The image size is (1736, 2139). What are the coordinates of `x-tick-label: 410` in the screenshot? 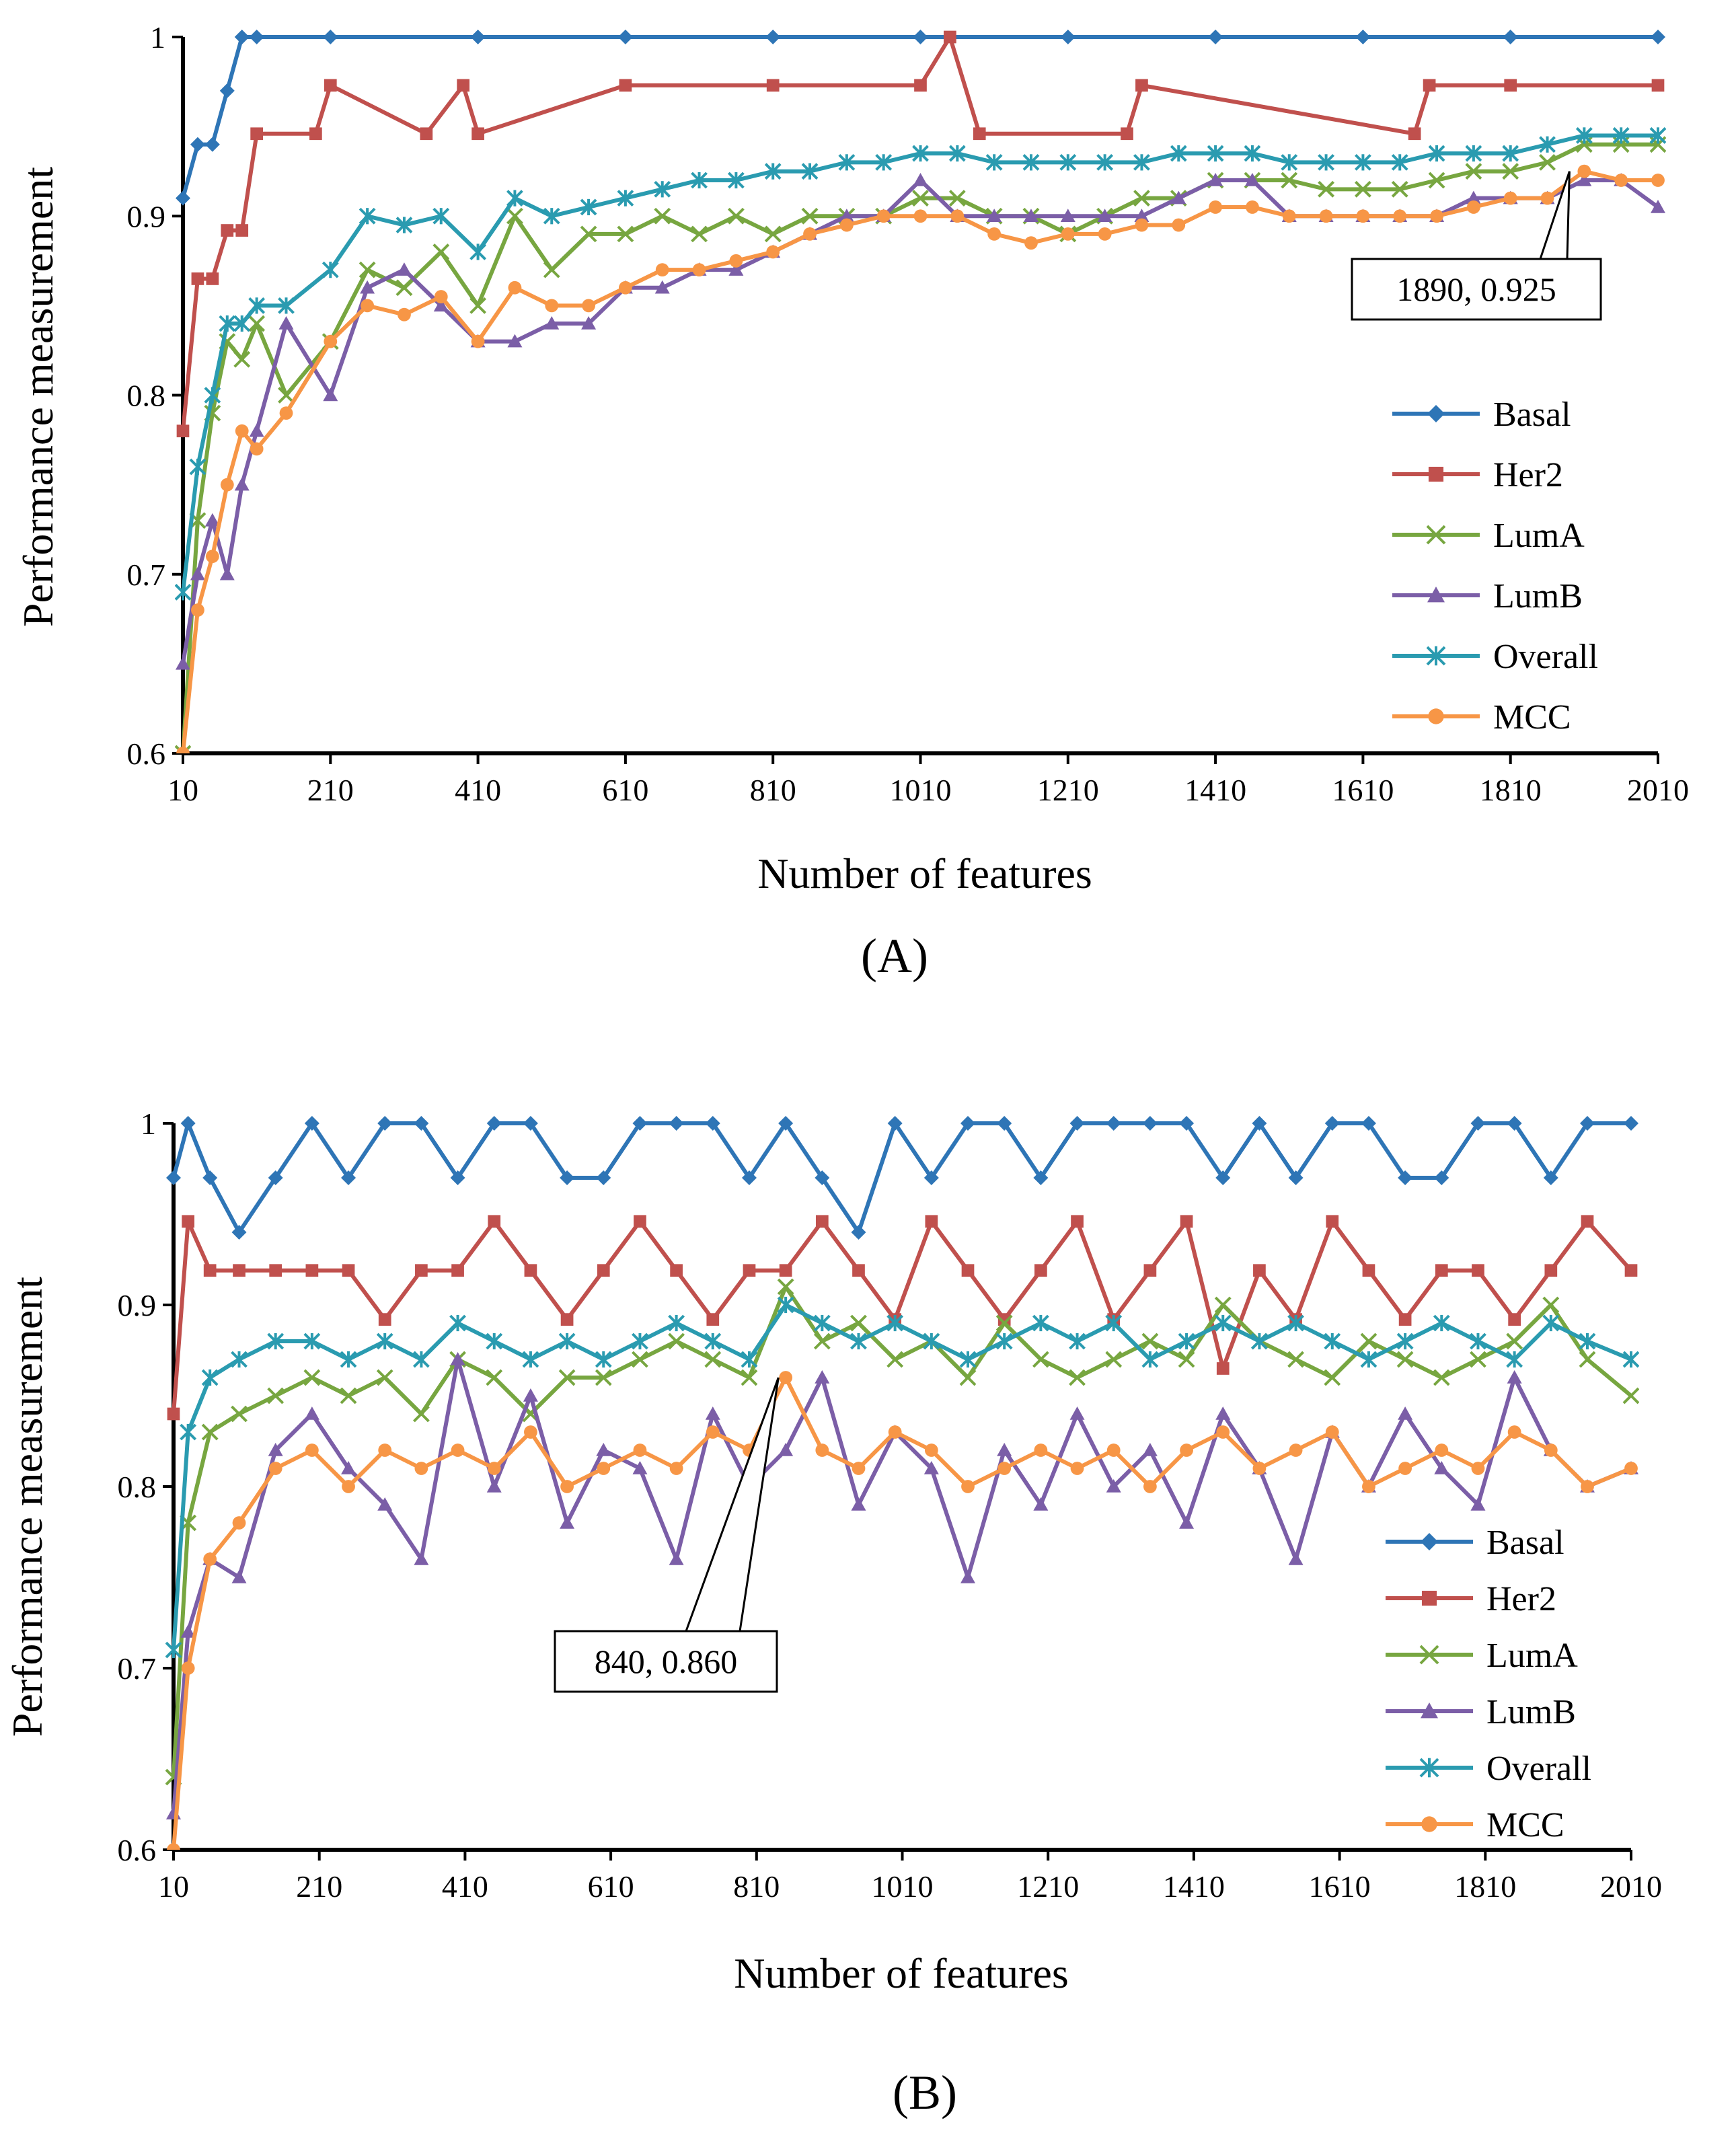 It's located at (478, 790).